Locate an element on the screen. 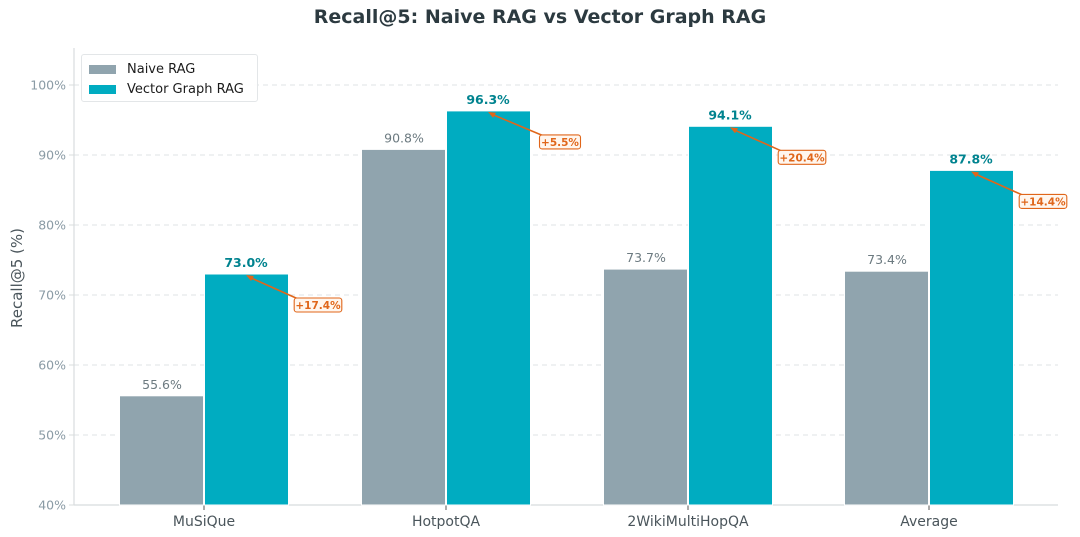 The width and height of the screenshot is (1080, 537). annotation-label: +20.4% is located at coordinates (802, 158).